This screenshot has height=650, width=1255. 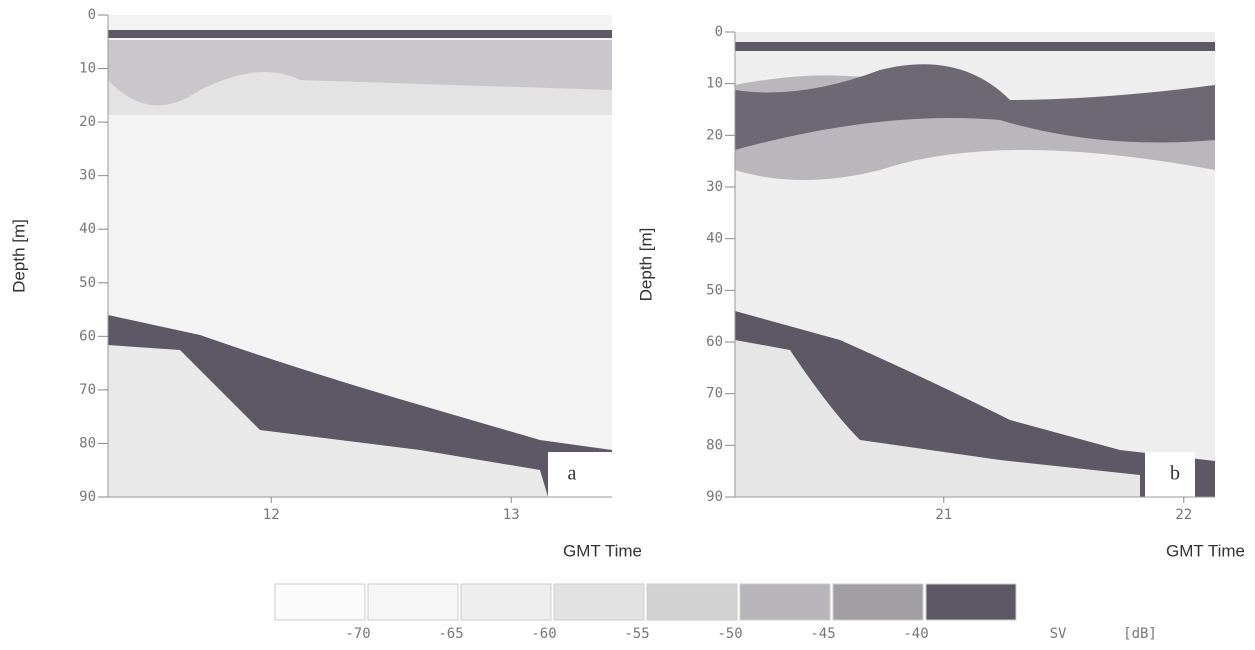 What do you see at coordinates (915, 634) in the screenshot?
I see `colorbar-tick-label: -40` at bounding box center [915, 634].